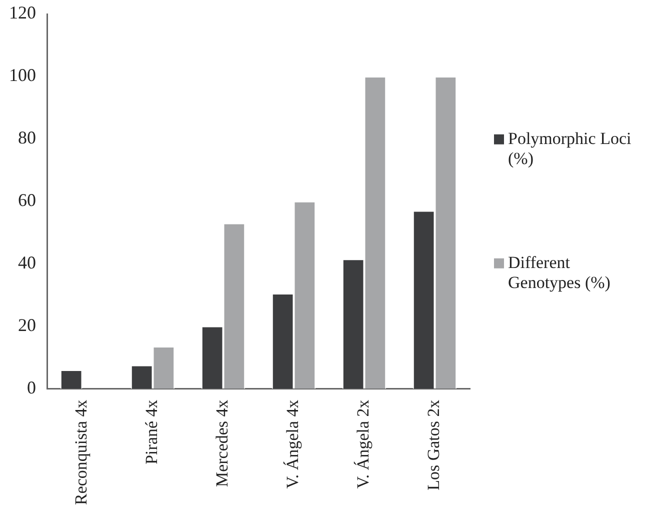  I want to click on y-tick-label: 0, so click(31, 387).